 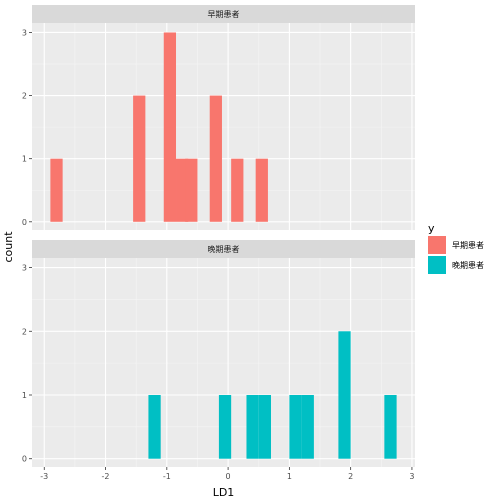 What do you see at coordinates (289, 476) in the screenshot?
I see `x-tick-label: 1` at bounding box center [289, 476].